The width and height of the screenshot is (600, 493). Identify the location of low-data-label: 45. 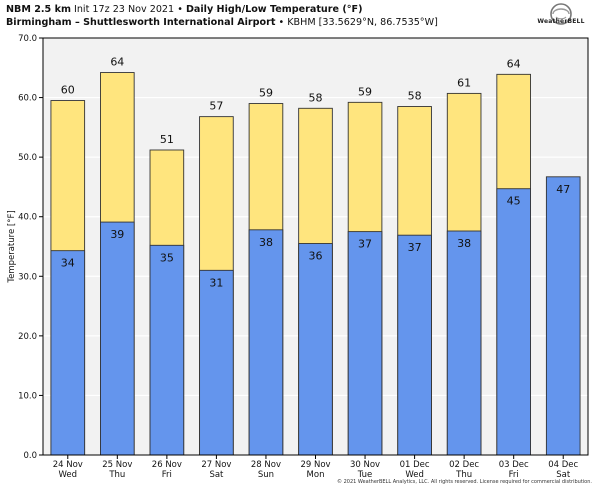
(514, 201).